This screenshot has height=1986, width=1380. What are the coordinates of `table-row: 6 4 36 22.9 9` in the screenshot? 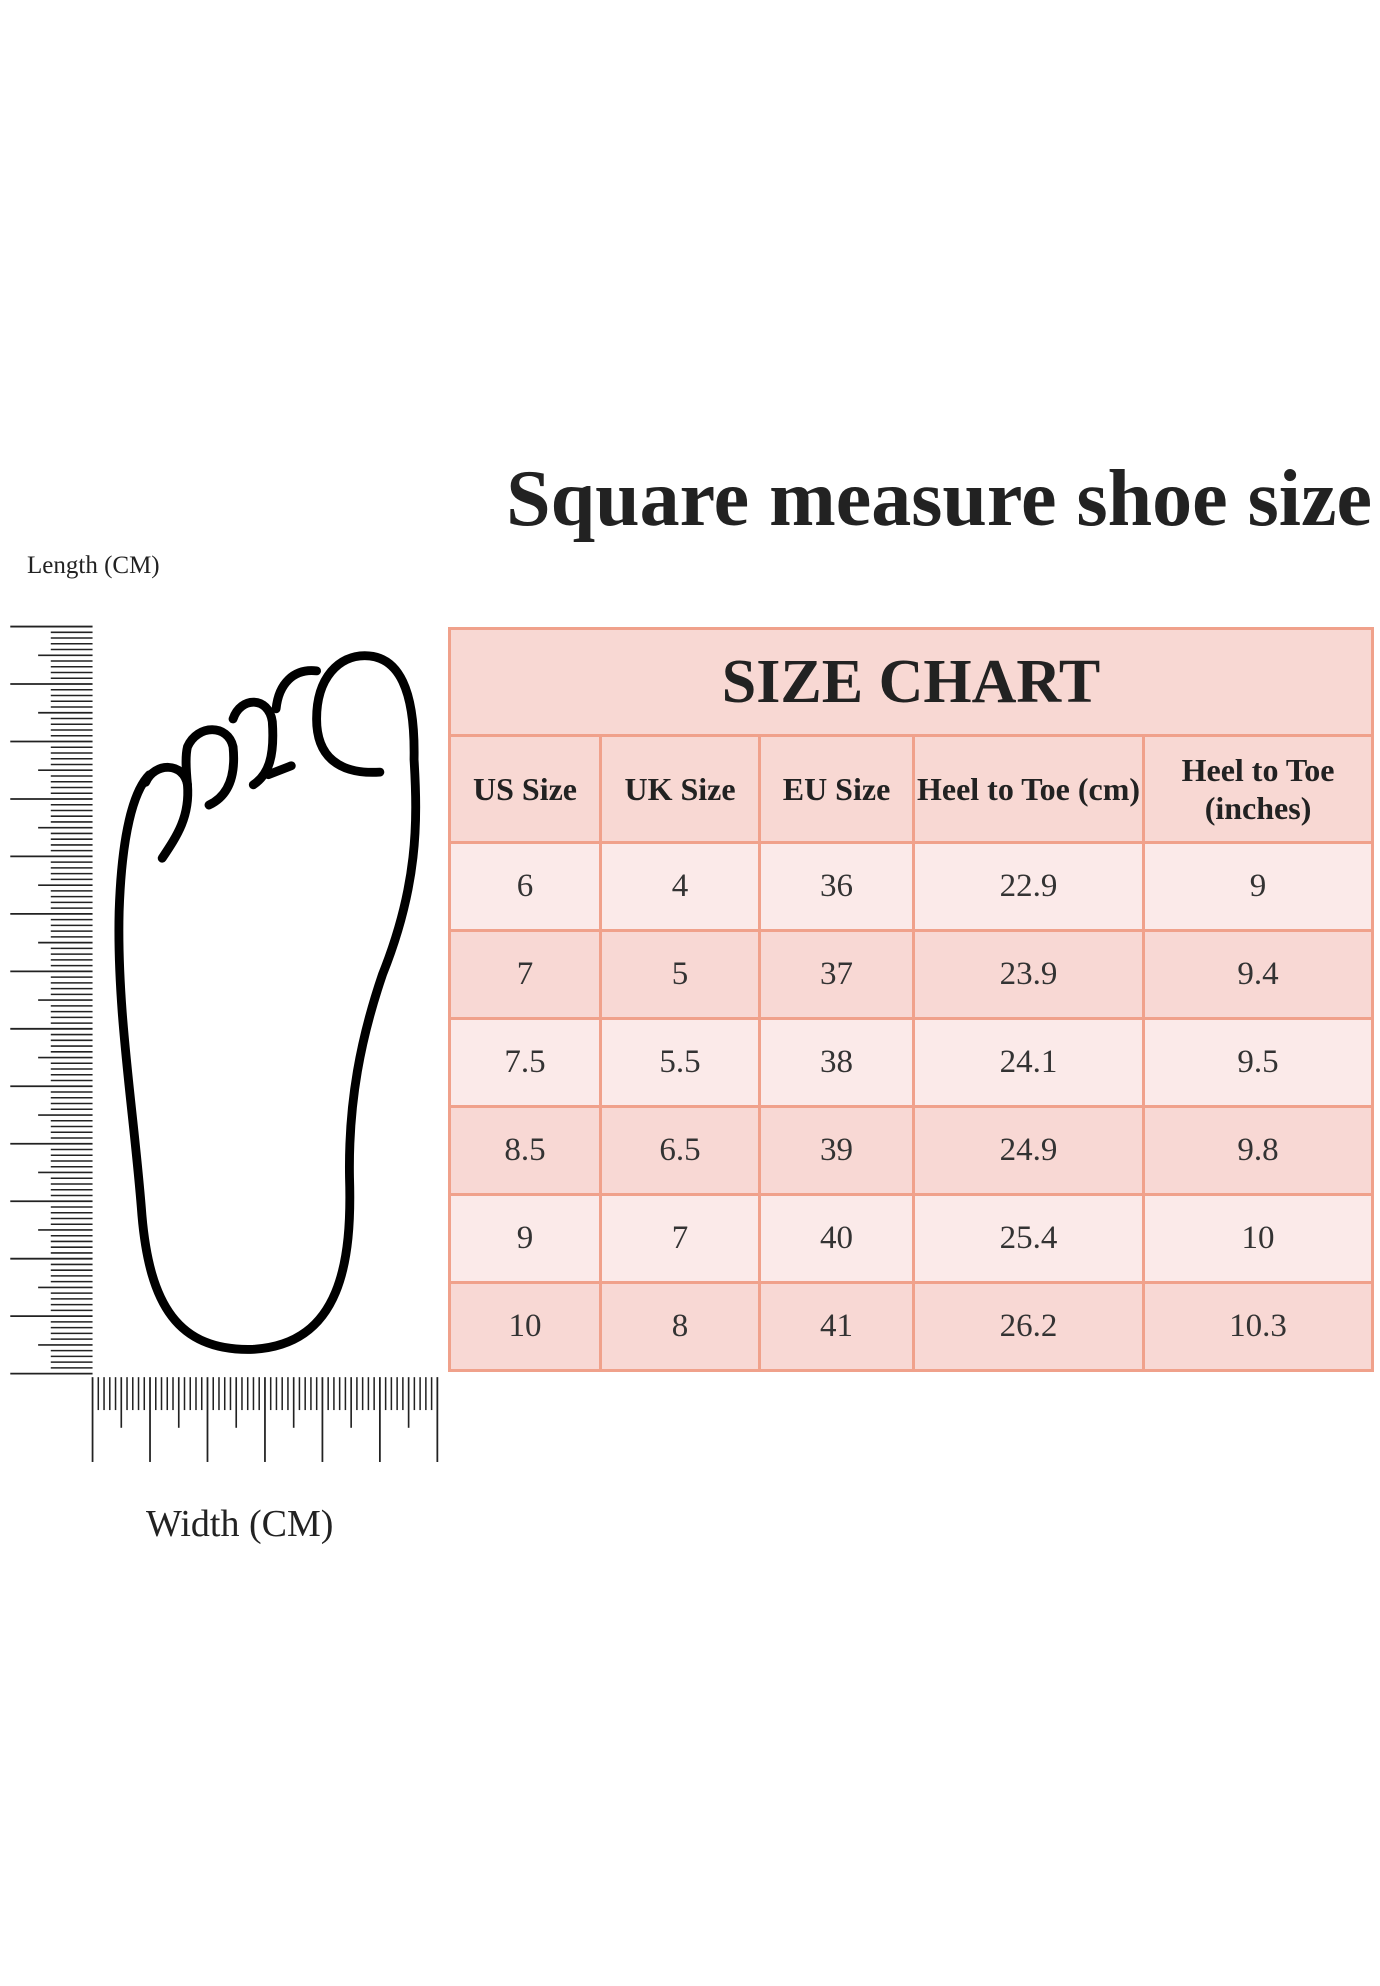 It's located at (911, 886).